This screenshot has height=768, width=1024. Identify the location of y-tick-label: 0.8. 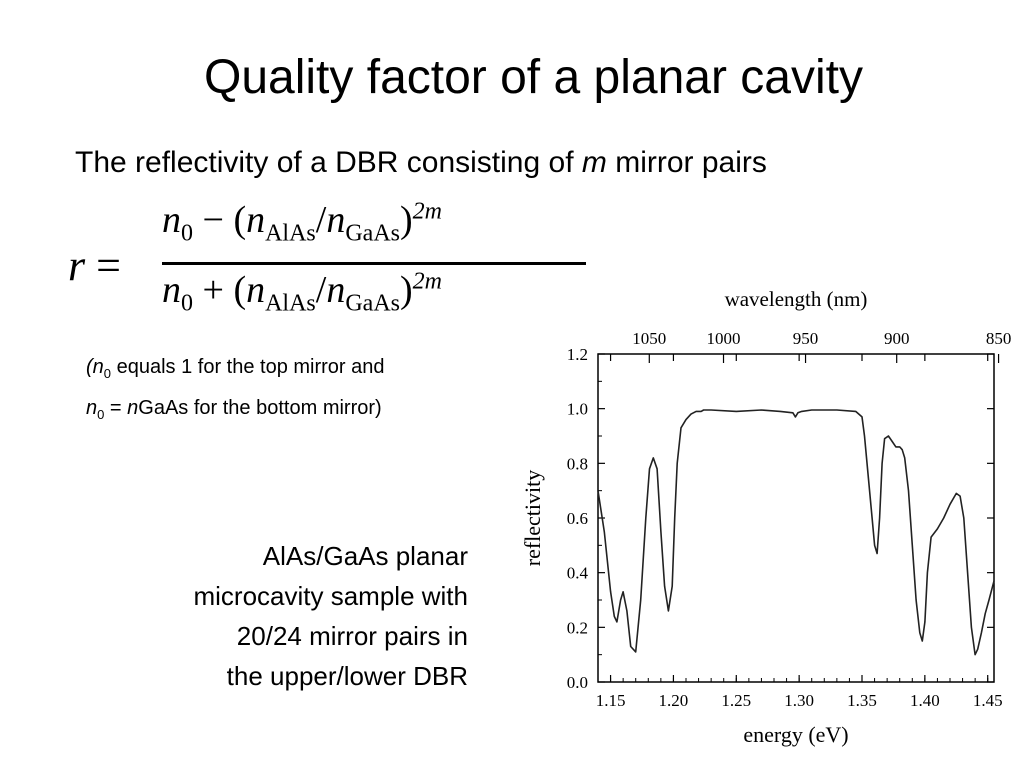
(577, 463).